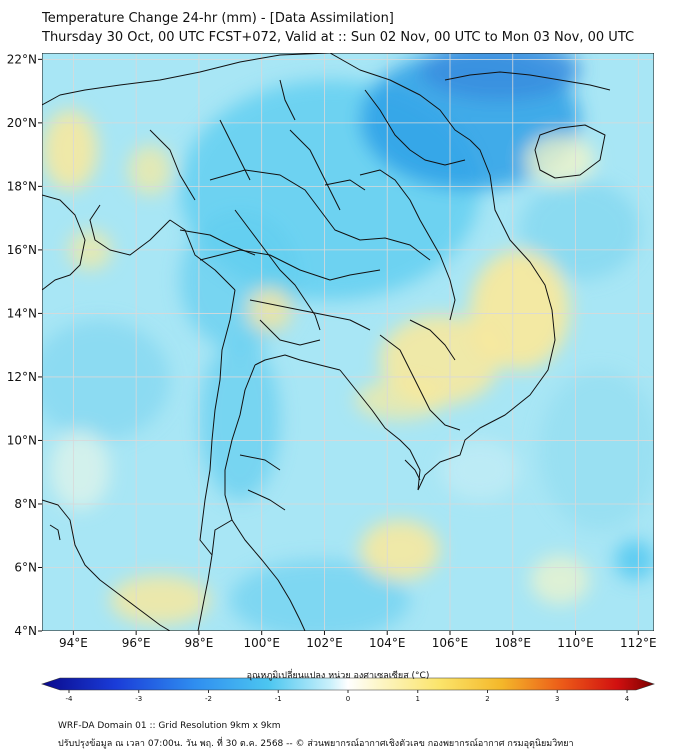  What do you see at coordinates (557, 699) in the screenshot?
I see `colorbar-tick-label: 3` at bounding box center [557, 699].